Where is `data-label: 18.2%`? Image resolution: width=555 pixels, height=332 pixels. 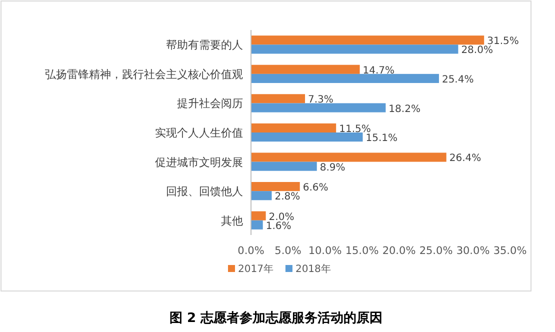
data-label: 18.2% is located at coordinates (404, 109).